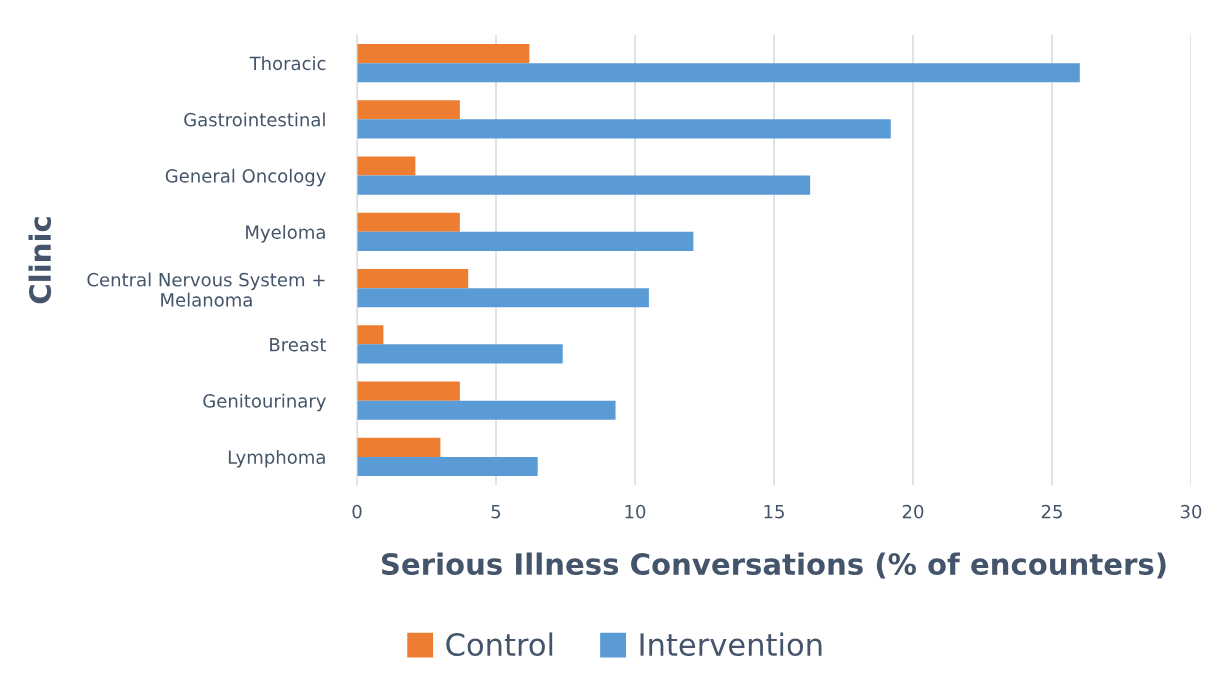 This screenshot has width=1232, height=700. I want to click on y-tick-label: Lymphoma, so click(276, 459).